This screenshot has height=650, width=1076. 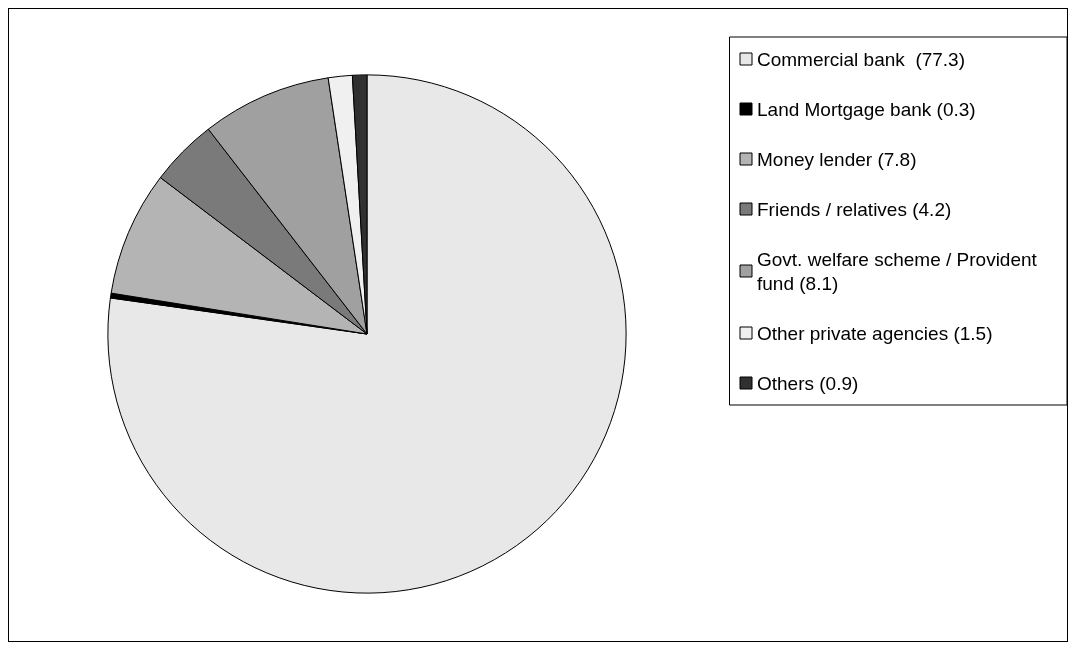 I want to click on legend-label: Govt. welfare scheme / Provident fund (8.1), so click(x=900, y=271).